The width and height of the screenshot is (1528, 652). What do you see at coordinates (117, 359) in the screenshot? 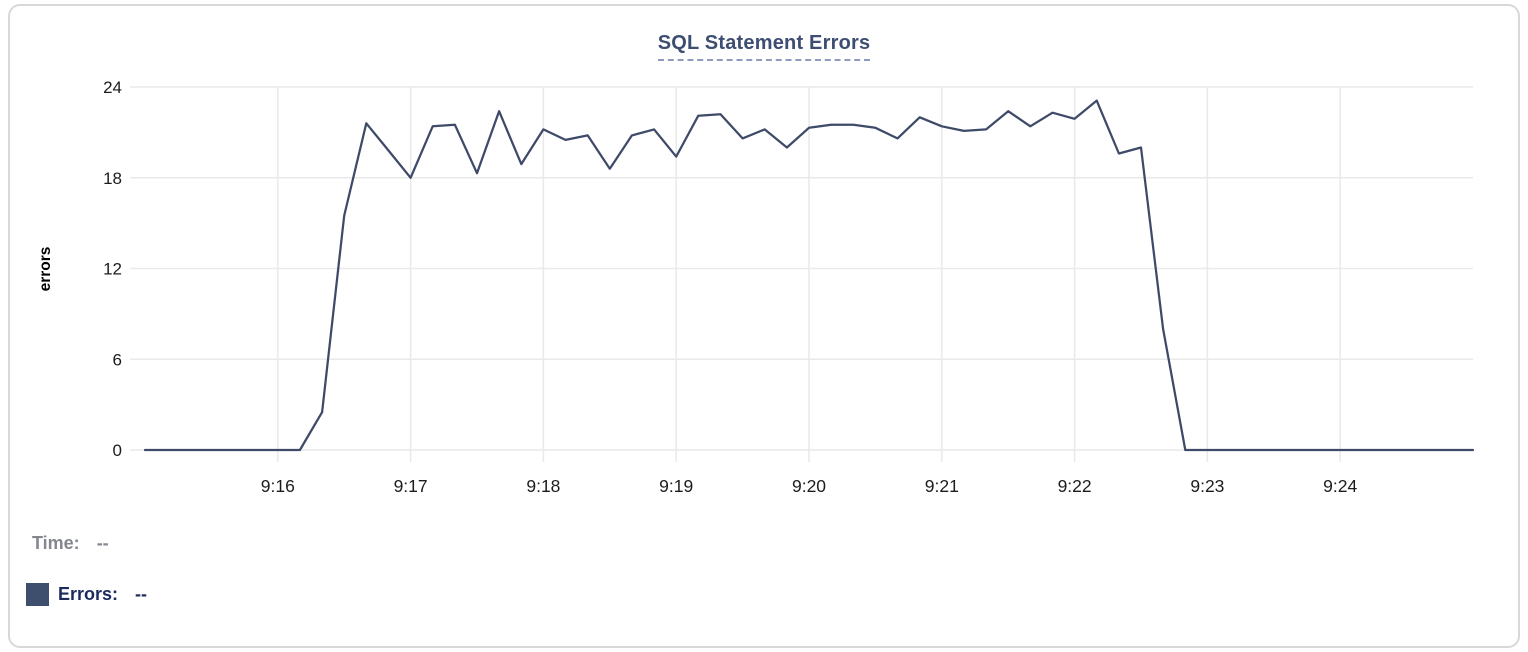
I see `y-axis-tick-label: 6` at bounding box center [117, 359].